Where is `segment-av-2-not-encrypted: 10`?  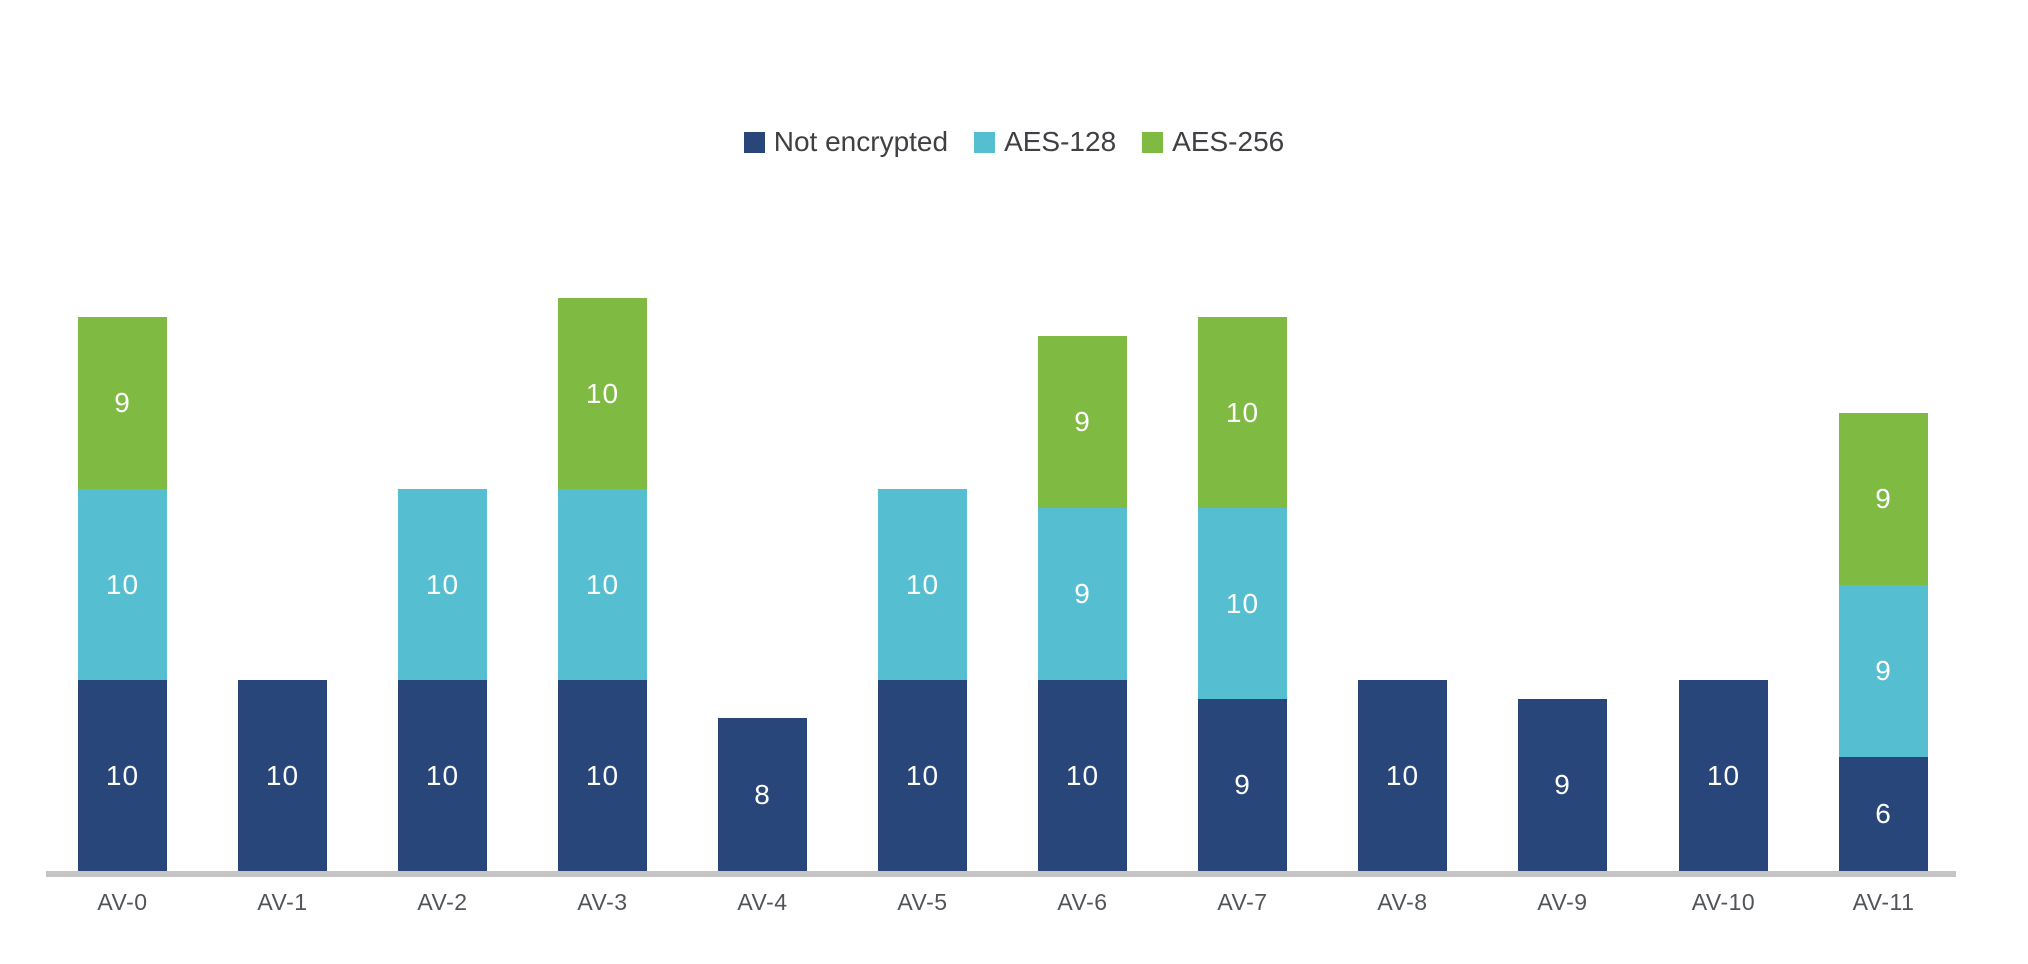
segment-av-2-not-encrypted: 10 is located at coordinates (442, 775).